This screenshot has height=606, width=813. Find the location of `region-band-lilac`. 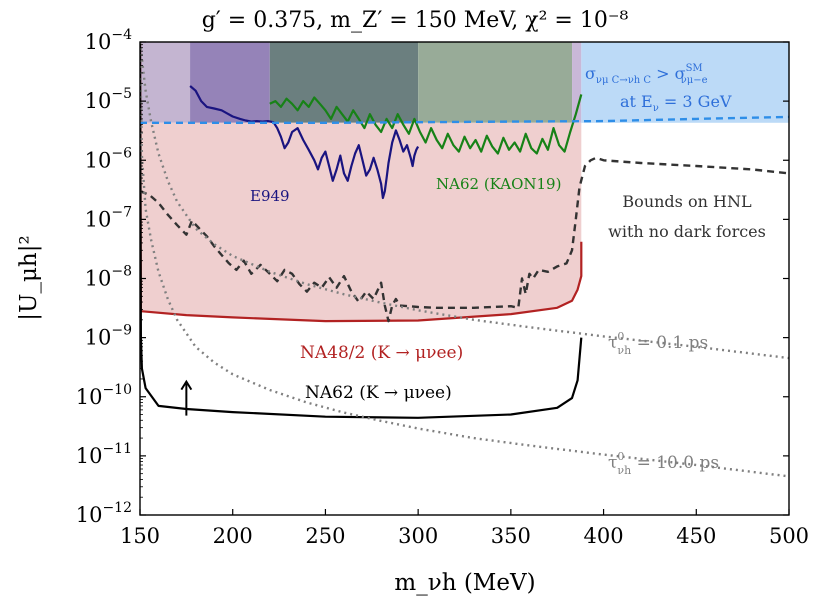

region-band-lilac is located at coordinates (577, 82).